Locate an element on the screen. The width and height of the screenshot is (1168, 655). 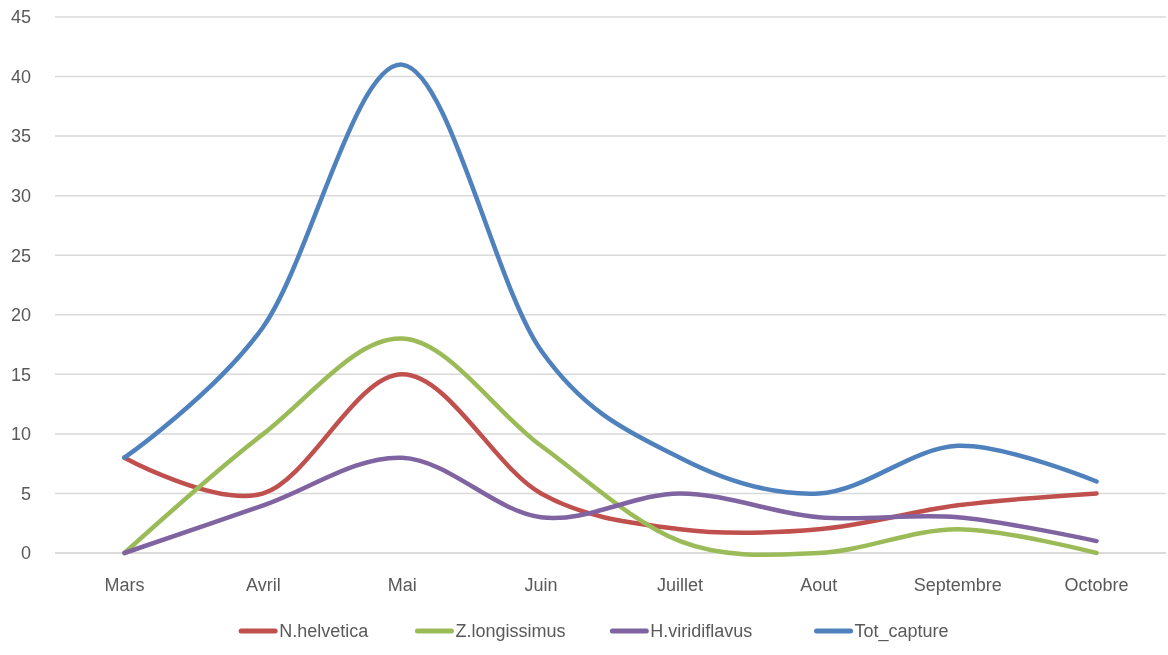
line-series is located at coordinates (610, 505).